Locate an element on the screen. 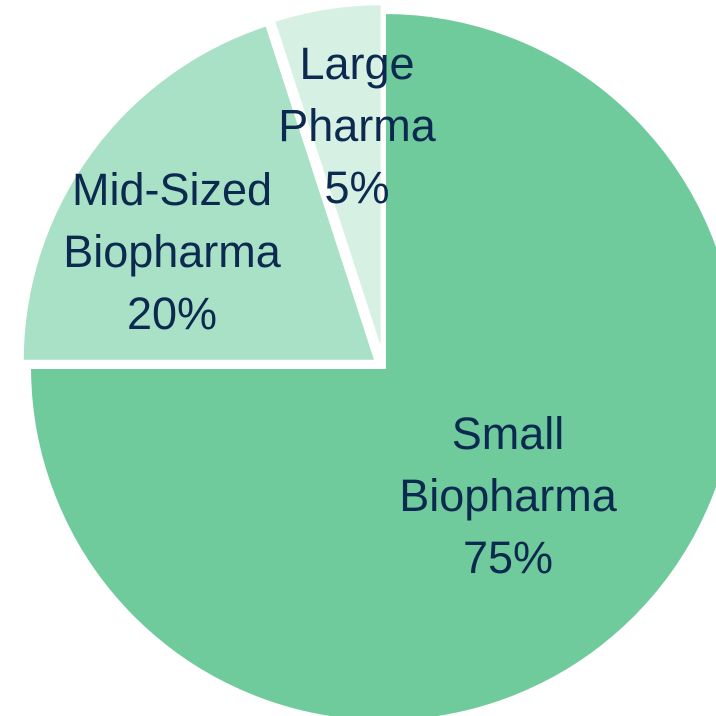 The width and height of the screenshot is (716, 716). pie-slice is located at coordinates (327, 180).